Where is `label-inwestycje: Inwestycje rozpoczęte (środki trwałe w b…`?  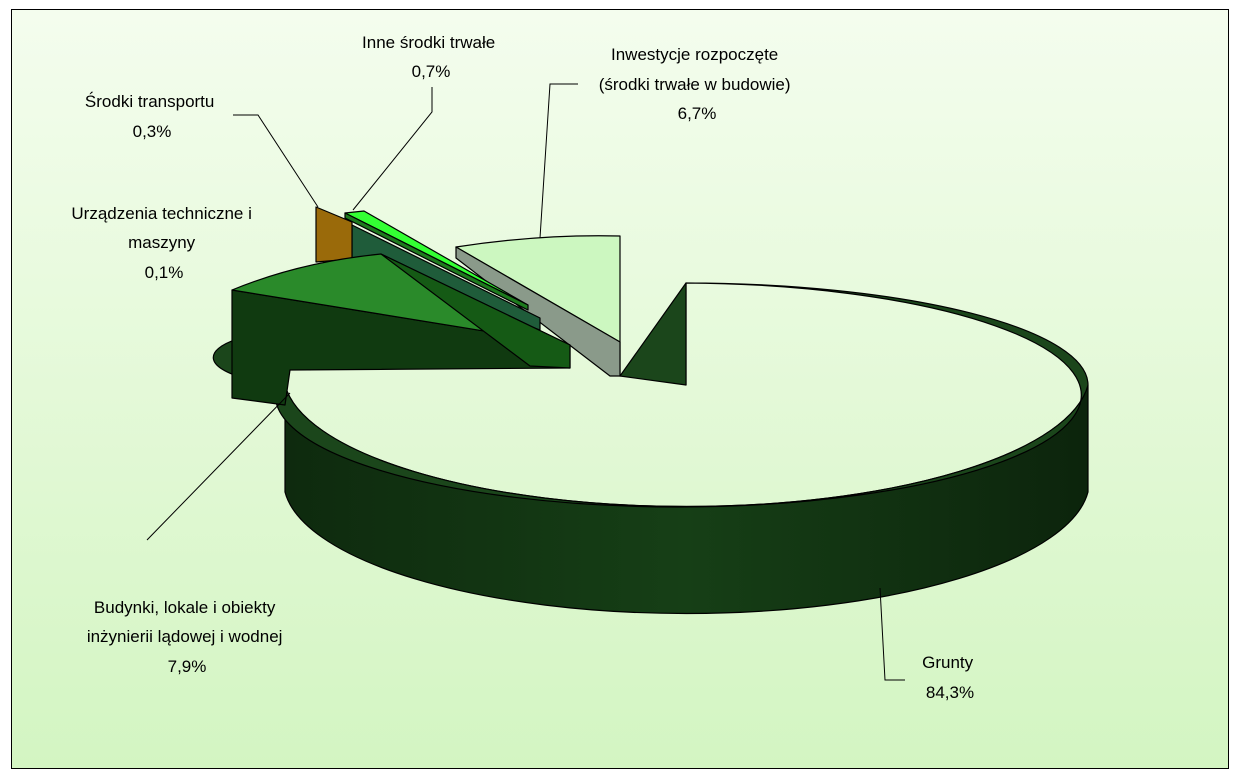 label-inwestycje: Inwestycje rozpoczęte (środki trwałe w b… is located at coordinates (697, 84).